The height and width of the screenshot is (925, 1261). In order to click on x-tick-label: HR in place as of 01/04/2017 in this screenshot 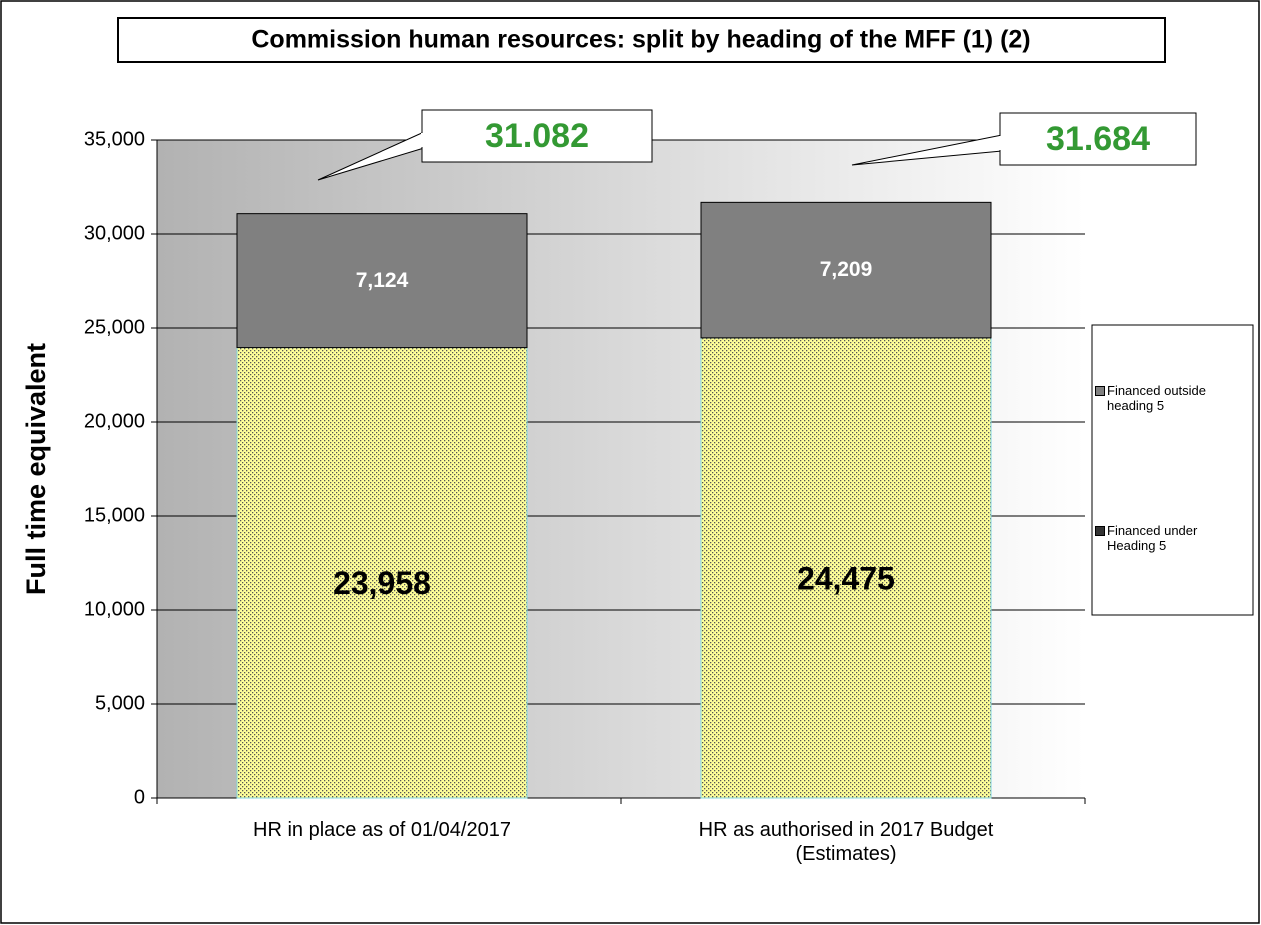, I will do `click(382, 830)`.